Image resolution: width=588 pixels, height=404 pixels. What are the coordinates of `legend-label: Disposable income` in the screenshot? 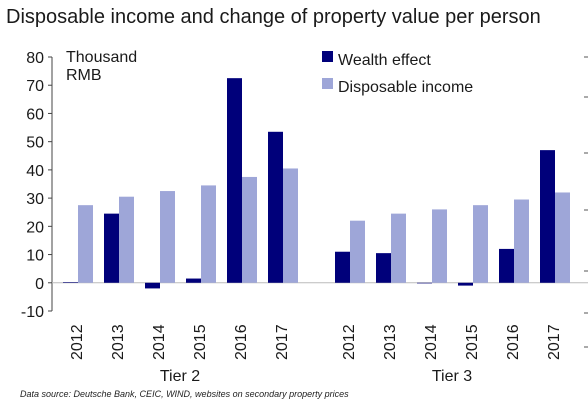 It's located at (405, 87).